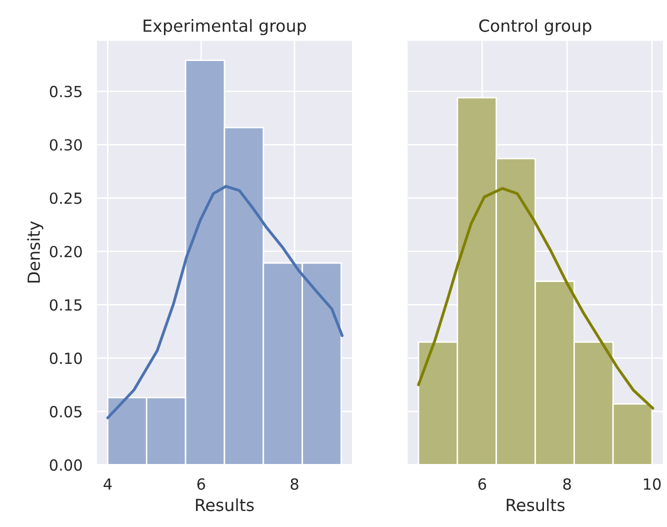 Image resolution: width=667 pixels, height=527 pixels. What do you see at coordinates (66, 198) in the screenshot?
I see `y-tick-label: 0.25` at bounding box center [66, 198].